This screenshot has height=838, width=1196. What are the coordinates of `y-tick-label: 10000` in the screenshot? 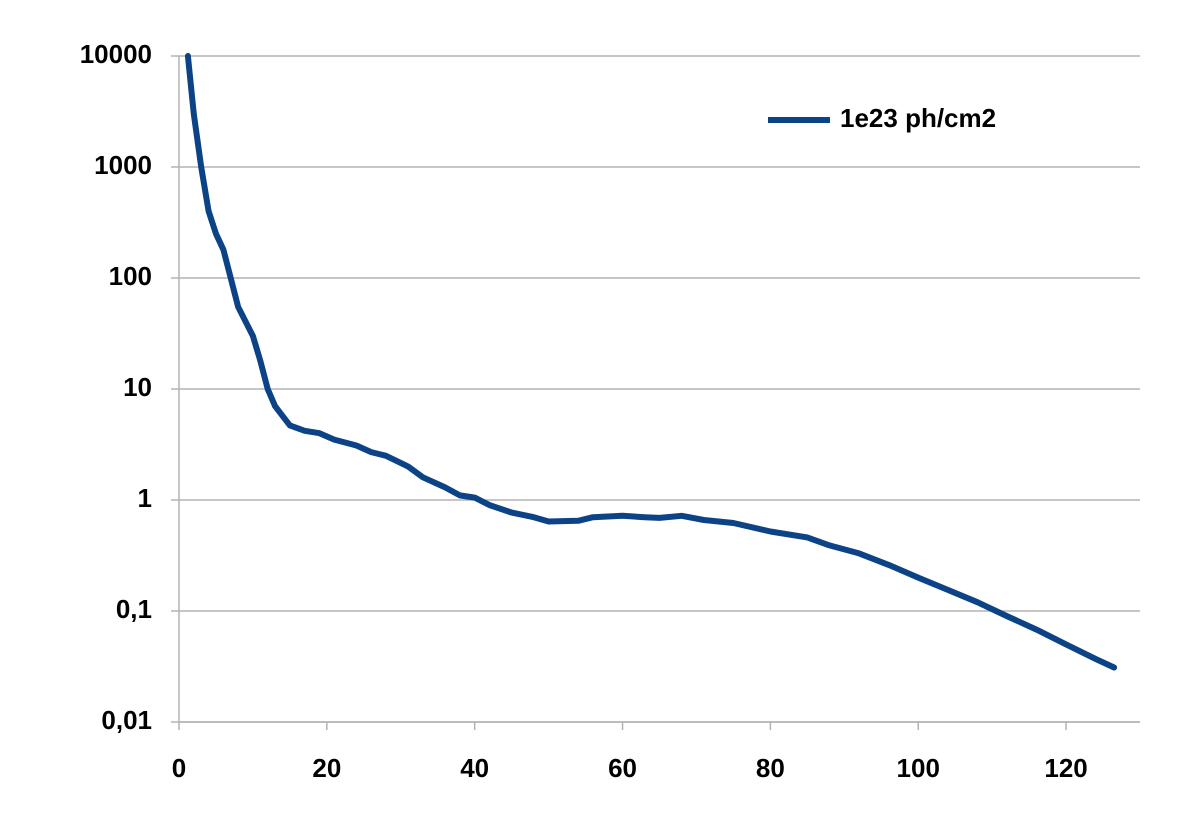 It's located at (116, 54).